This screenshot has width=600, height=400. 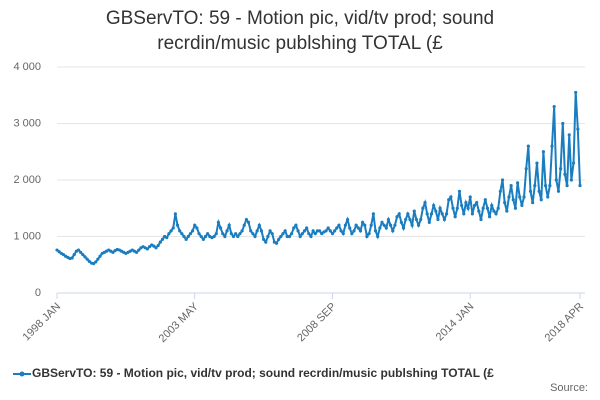 I want to click on y-tick-label: 1 000, so click(x=27, y=236).